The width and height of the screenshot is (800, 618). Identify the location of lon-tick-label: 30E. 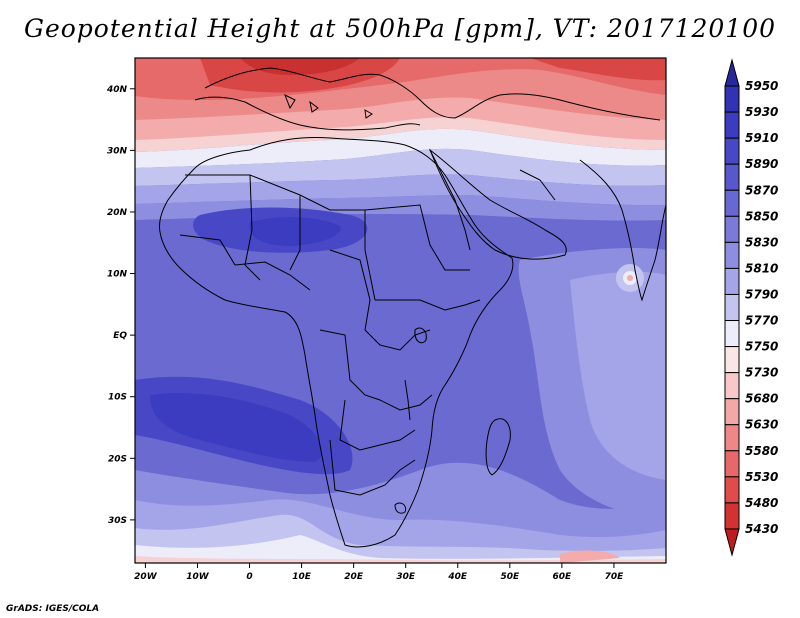
(406, 577).